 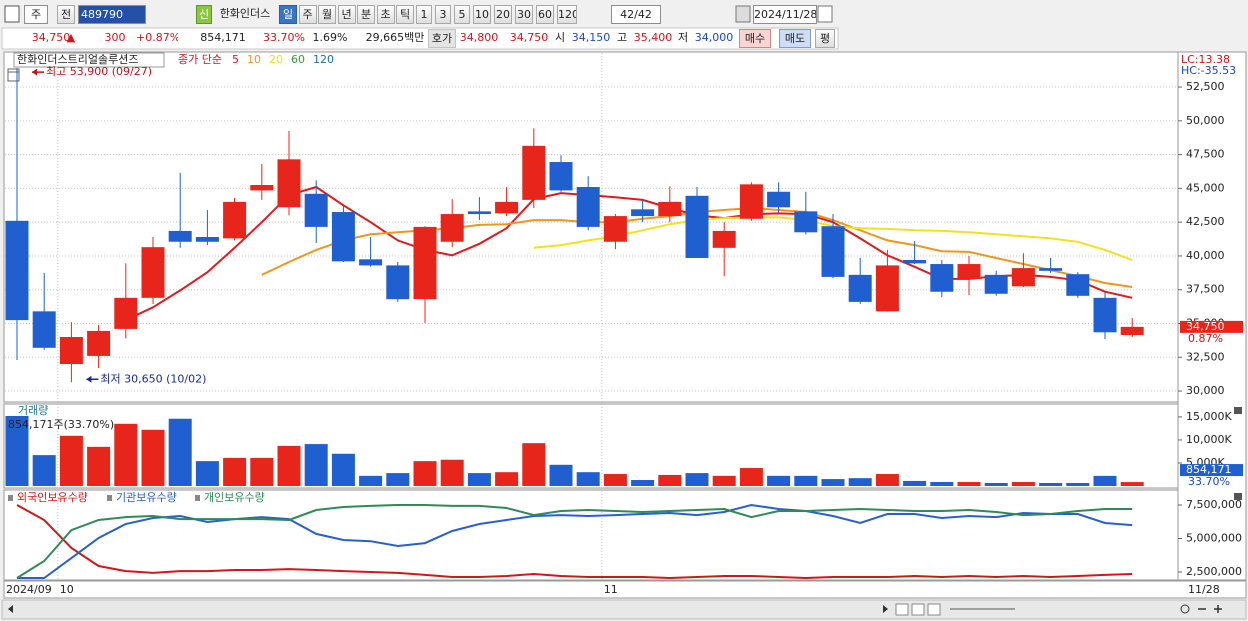 What do you see at coordinates (567, 14) in the screenshot?
I see `interval-button: 120` at bounding box center [567, 14].